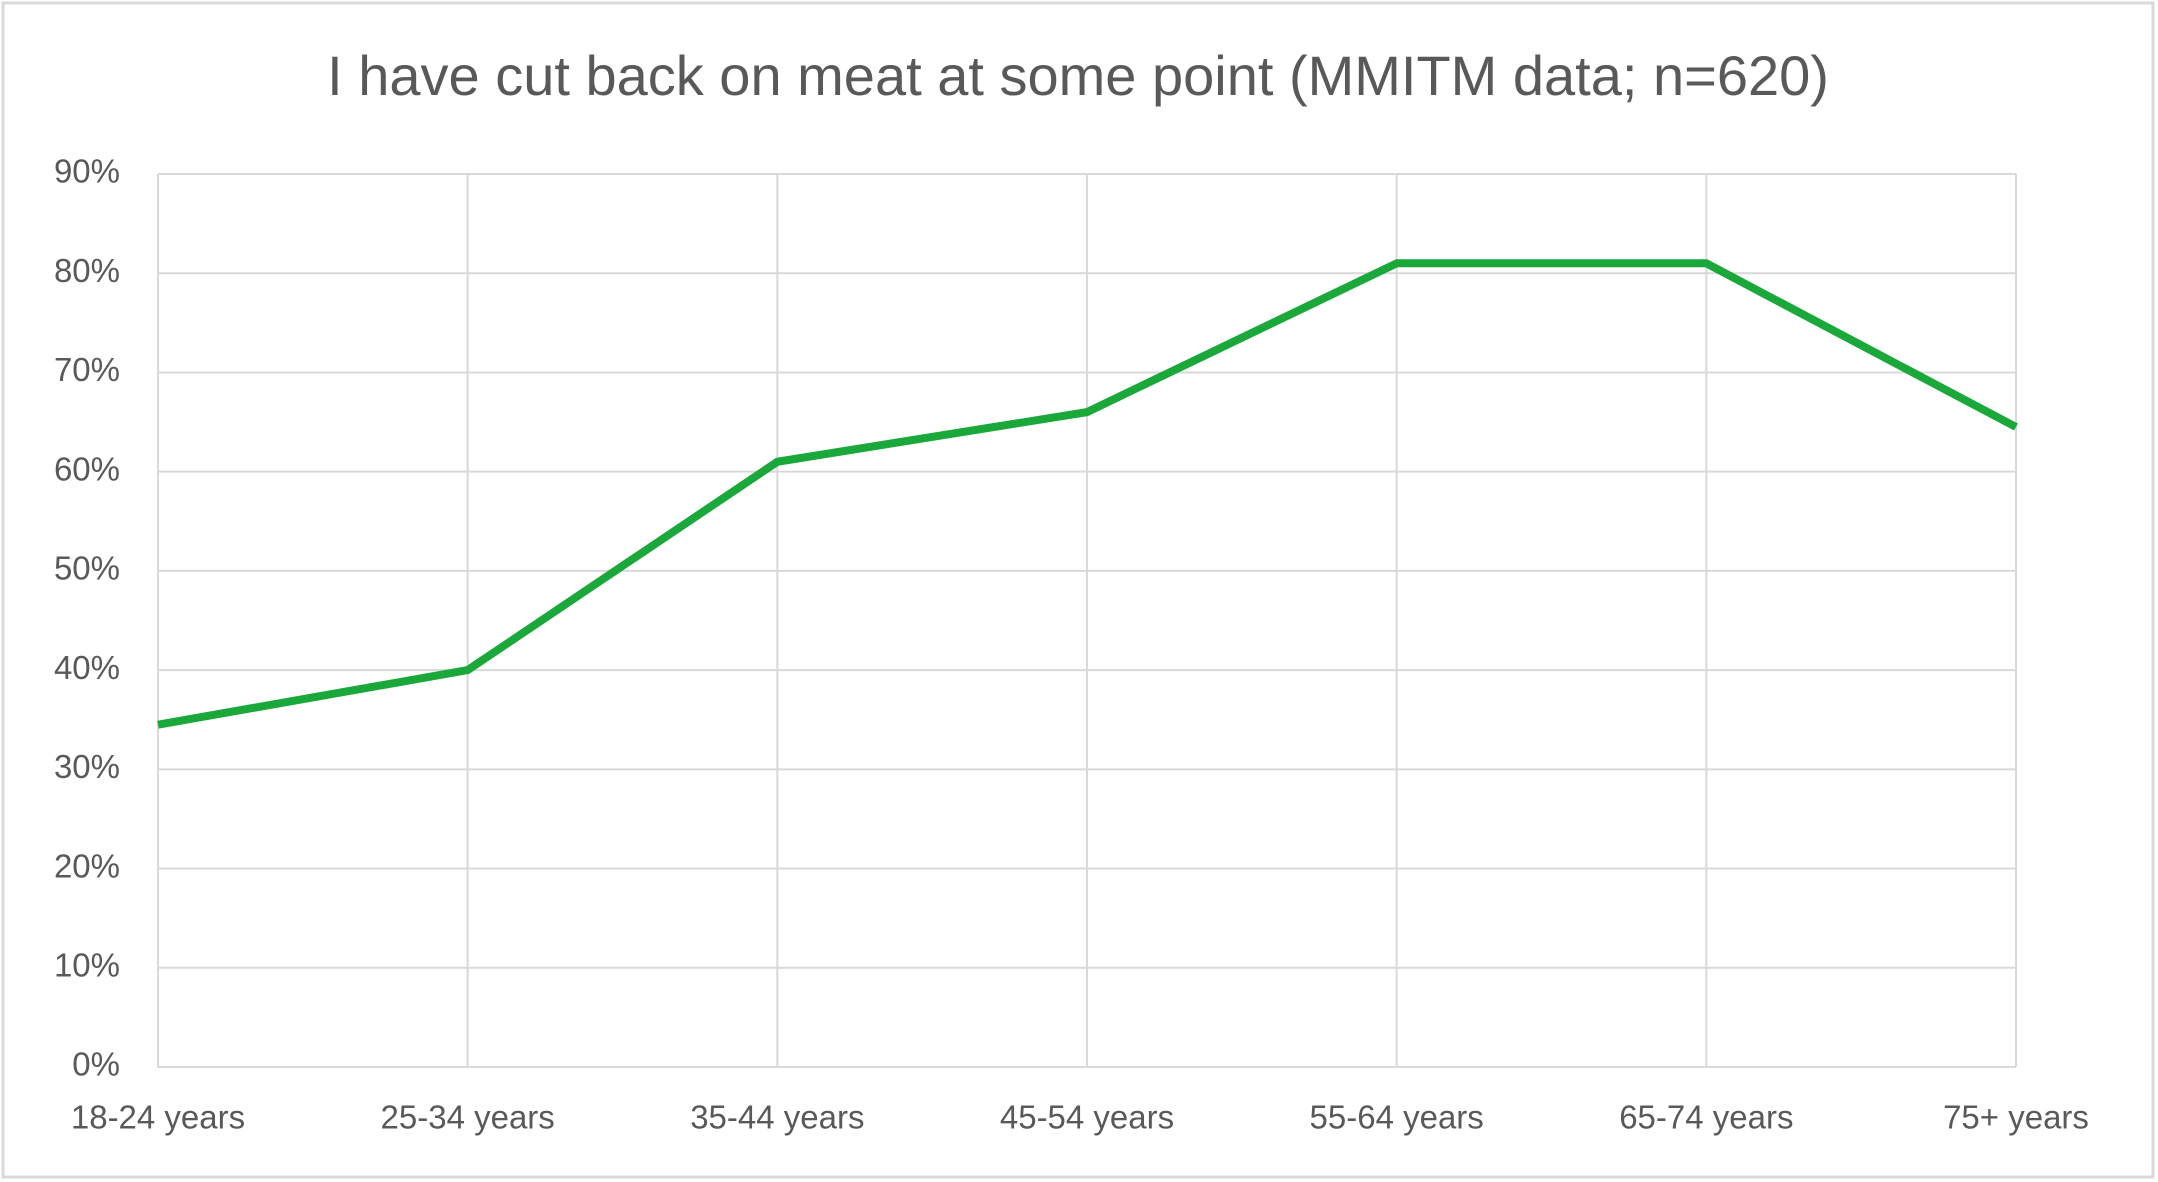  What do you see at coordinates (87, 865) in the screenshot?
I see `y-tick-label: 20%` at bounding box center [87, 865].